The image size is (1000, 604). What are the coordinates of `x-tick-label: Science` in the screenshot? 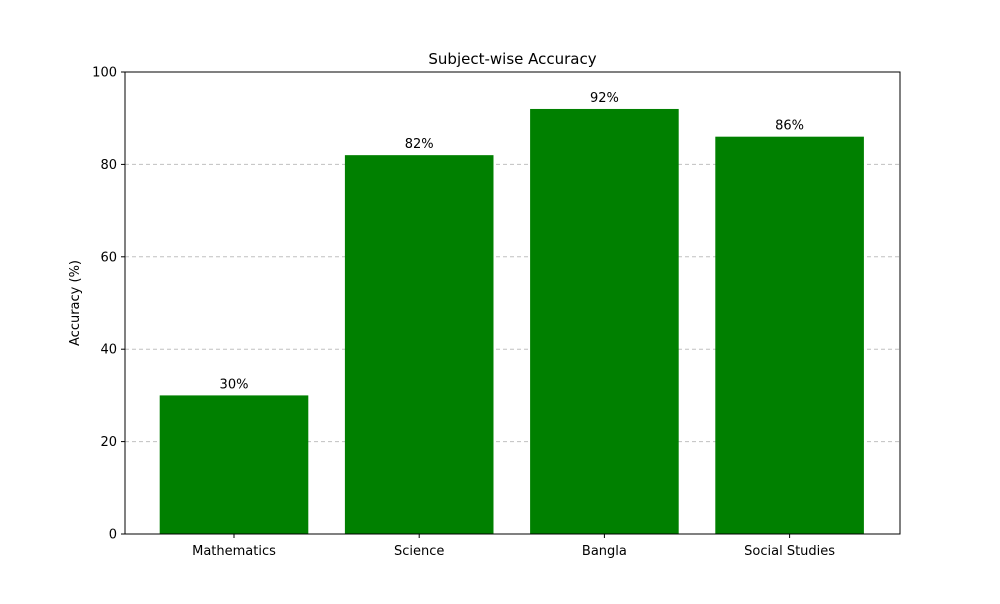 It's located at (419, 551).